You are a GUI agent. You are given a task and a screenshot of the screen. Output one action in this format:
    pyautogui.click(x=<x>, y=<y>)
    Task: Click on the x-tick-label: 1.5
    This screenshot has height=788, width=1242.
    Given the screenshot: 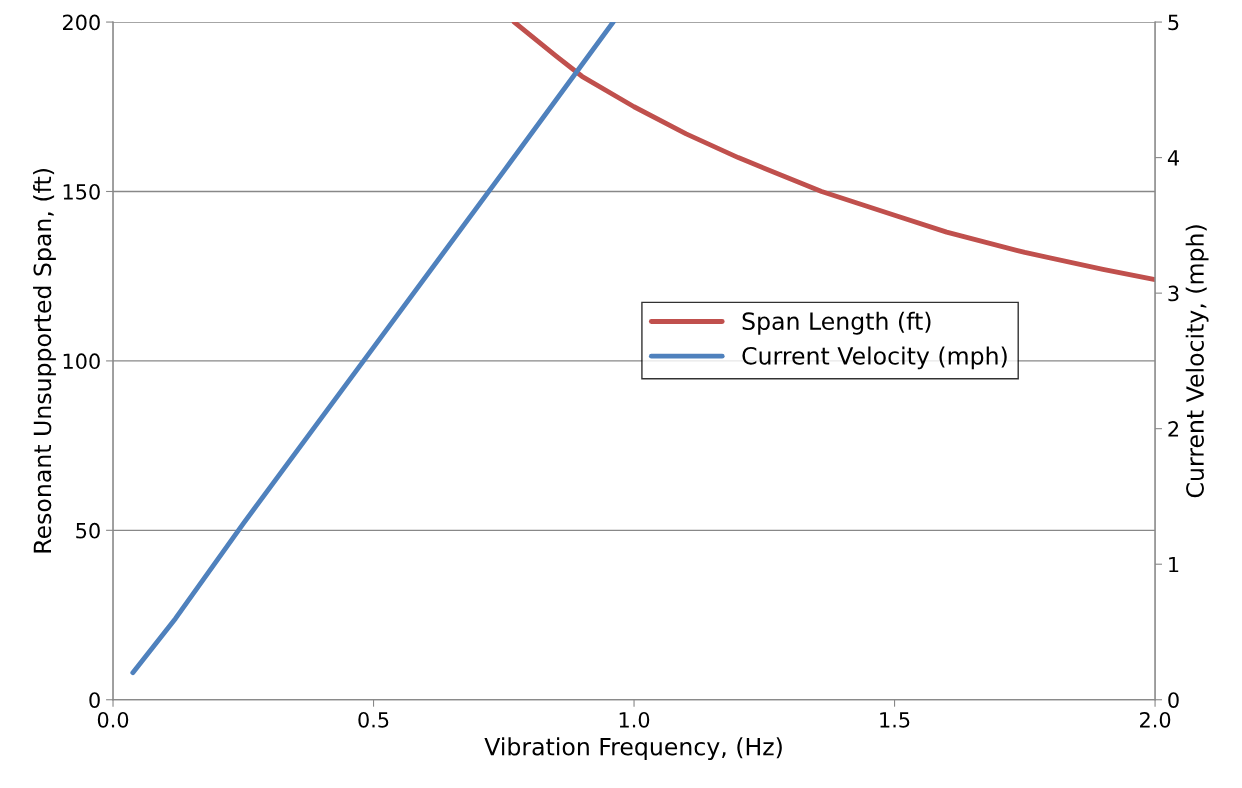 What is the action you would take?
    pyautogui.click(x=895, y=720)
    